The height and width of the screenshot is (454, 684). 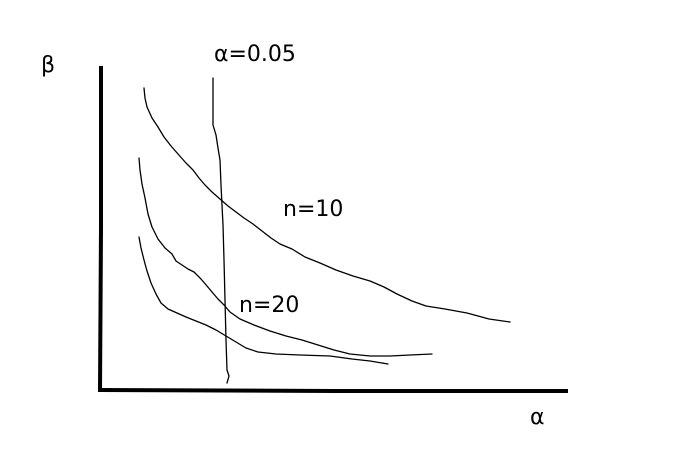 What do you see at coordinates (255, 54) in the screenshot?
I see `alpha-threshold-label: α=0.05` at bounding box center [255, 54].